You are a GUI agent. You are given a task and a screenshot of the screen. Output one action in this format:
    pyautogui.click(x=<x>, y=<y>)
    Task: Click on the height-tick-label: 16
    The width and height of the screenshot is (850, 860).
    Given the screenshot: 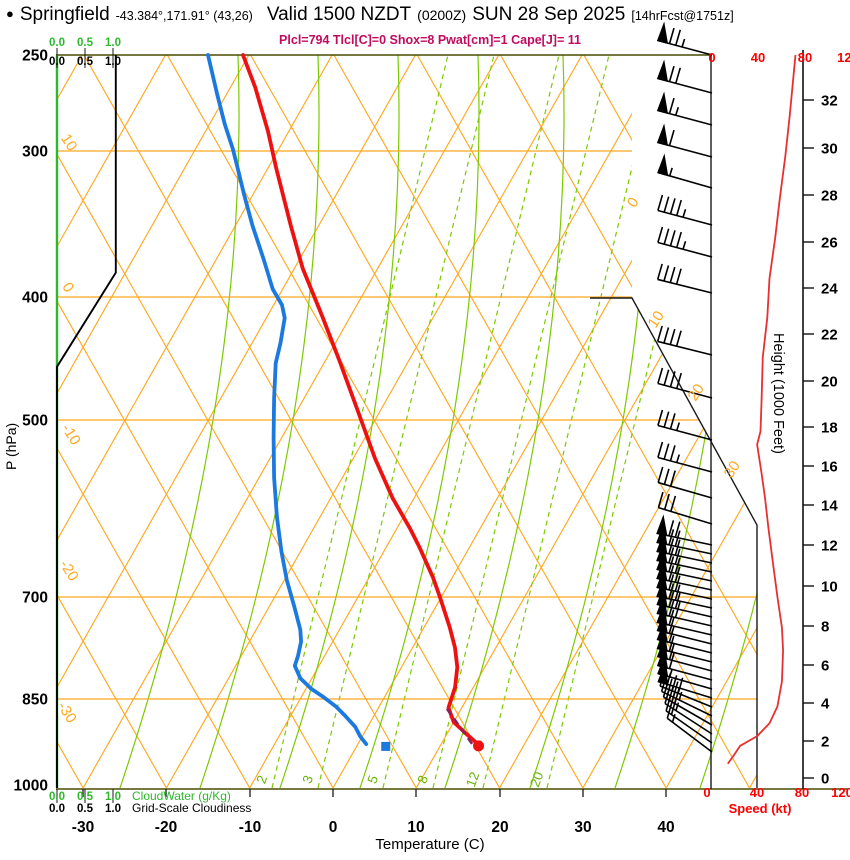 What is the action you would take?
    pyautogui.click(x=829, y=467)
    